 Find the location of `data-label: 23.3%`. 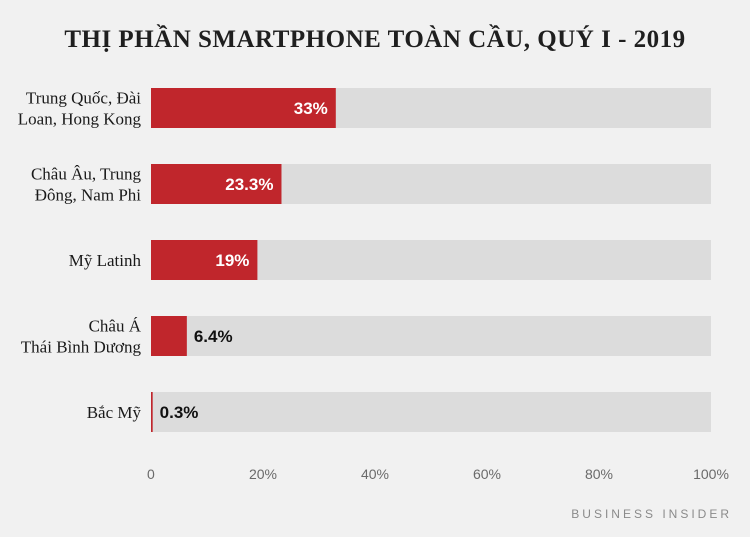

data-label: 23.3% is located at coordinates (249, 184).